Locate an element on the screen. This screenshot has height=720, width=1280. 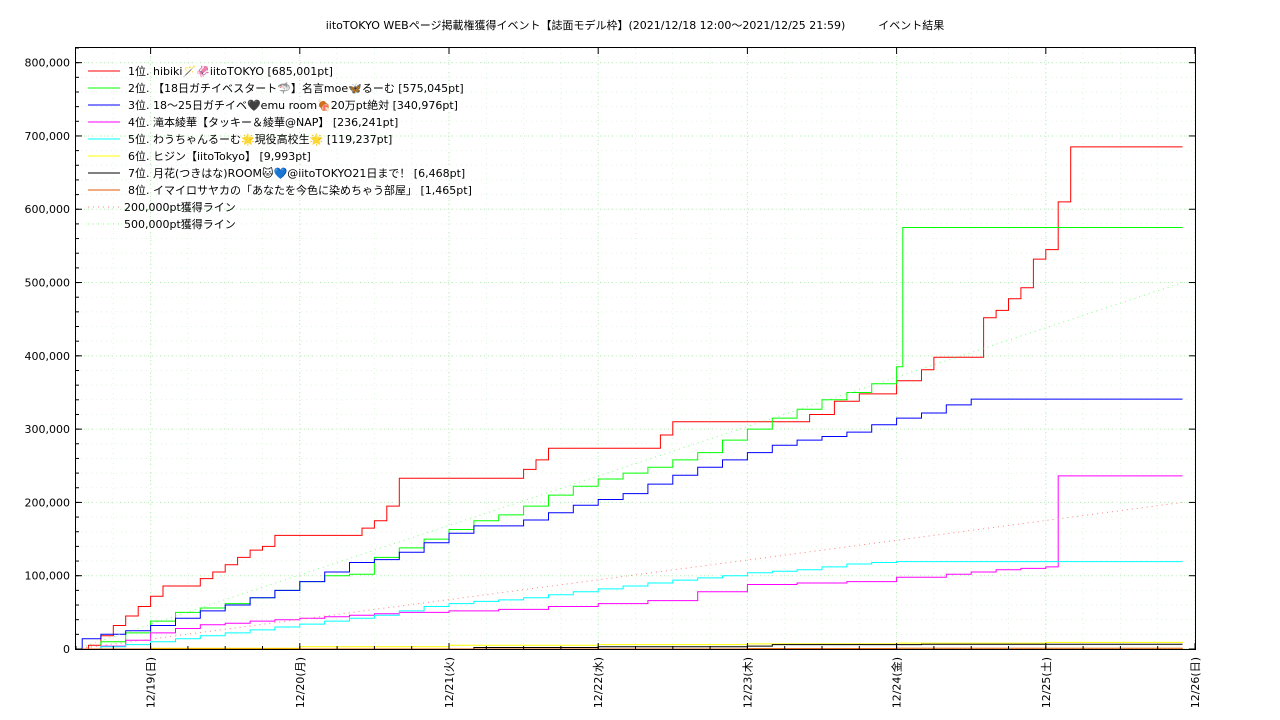
y-tick-label: 500,000 is located at coordinates (48, 283).